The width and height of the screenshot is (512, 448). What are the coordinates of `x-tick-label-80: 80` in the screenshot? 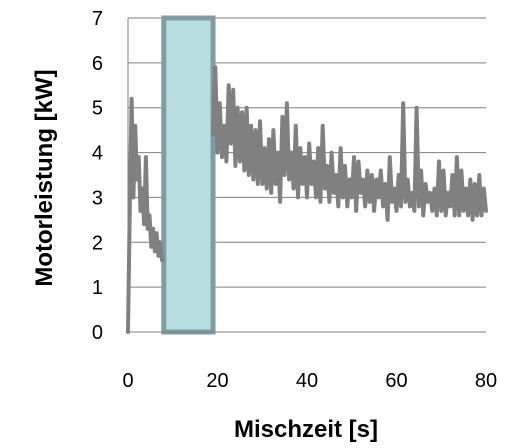 It's located at (486, 381).